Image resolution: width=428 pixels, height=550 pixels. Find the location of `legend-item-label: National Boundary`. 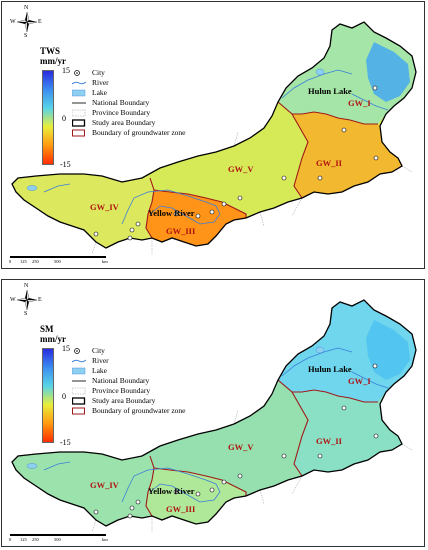

legend-item-label: National Boundary is located at coordinates (121, 102).